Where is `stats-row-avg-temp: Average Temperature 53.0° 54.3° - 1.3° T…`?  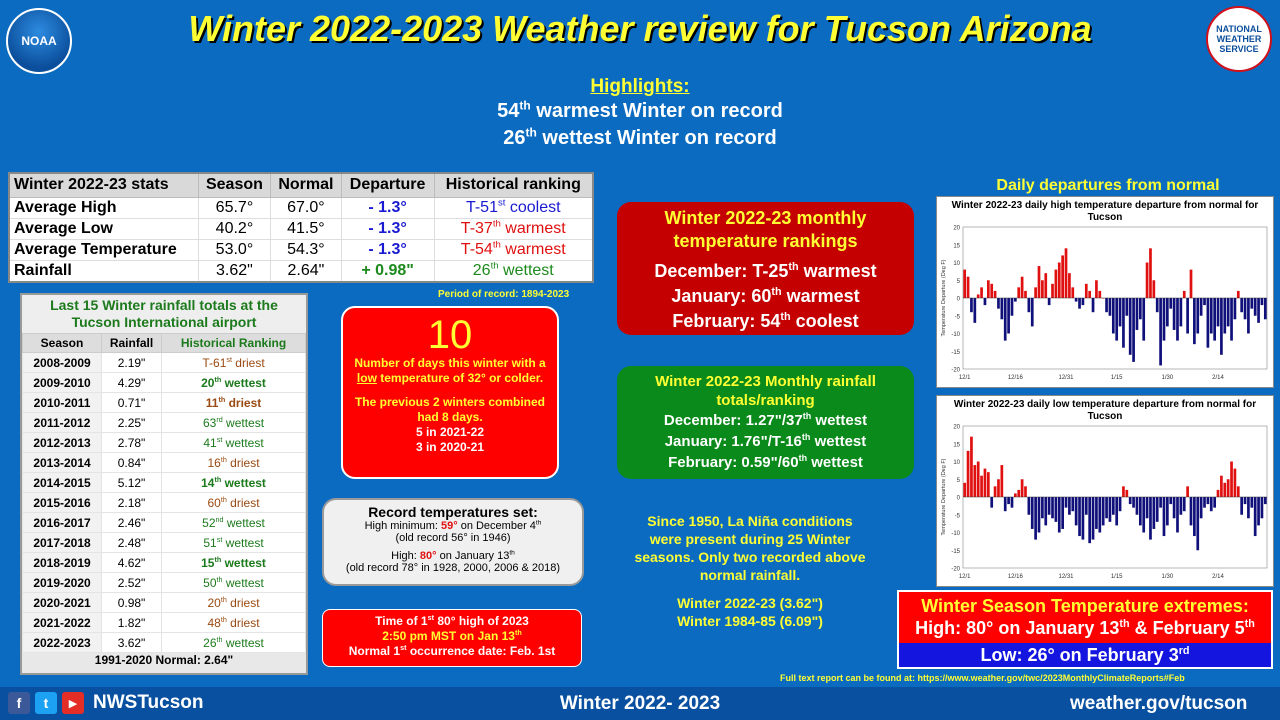 stats-row-avg-temp: Average Temperature 53.0° 54.3° - 1.3° T… is located at coordinates (301, 249).